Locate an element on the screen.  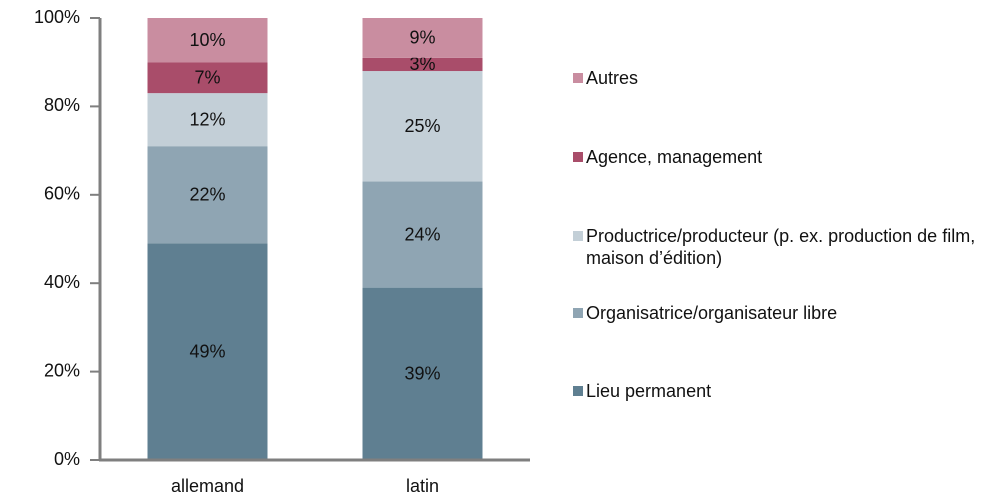
data-label: 7% is located at coordinates (207, 77).